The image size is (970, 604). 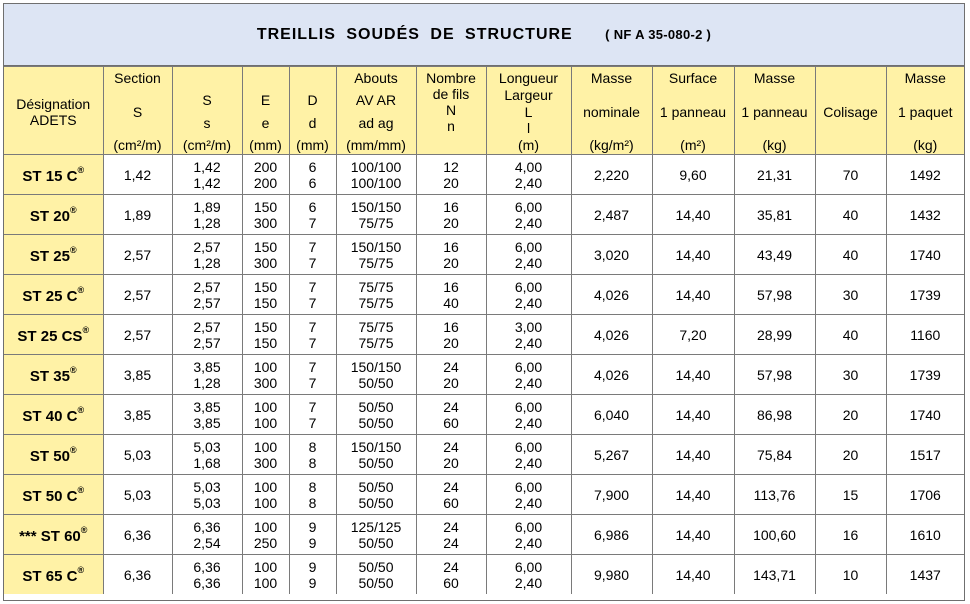 What do you see at coordinates (49, 256) in the screenshot?
I see `designation-text: ST 25` at bounding box center [49, 256].